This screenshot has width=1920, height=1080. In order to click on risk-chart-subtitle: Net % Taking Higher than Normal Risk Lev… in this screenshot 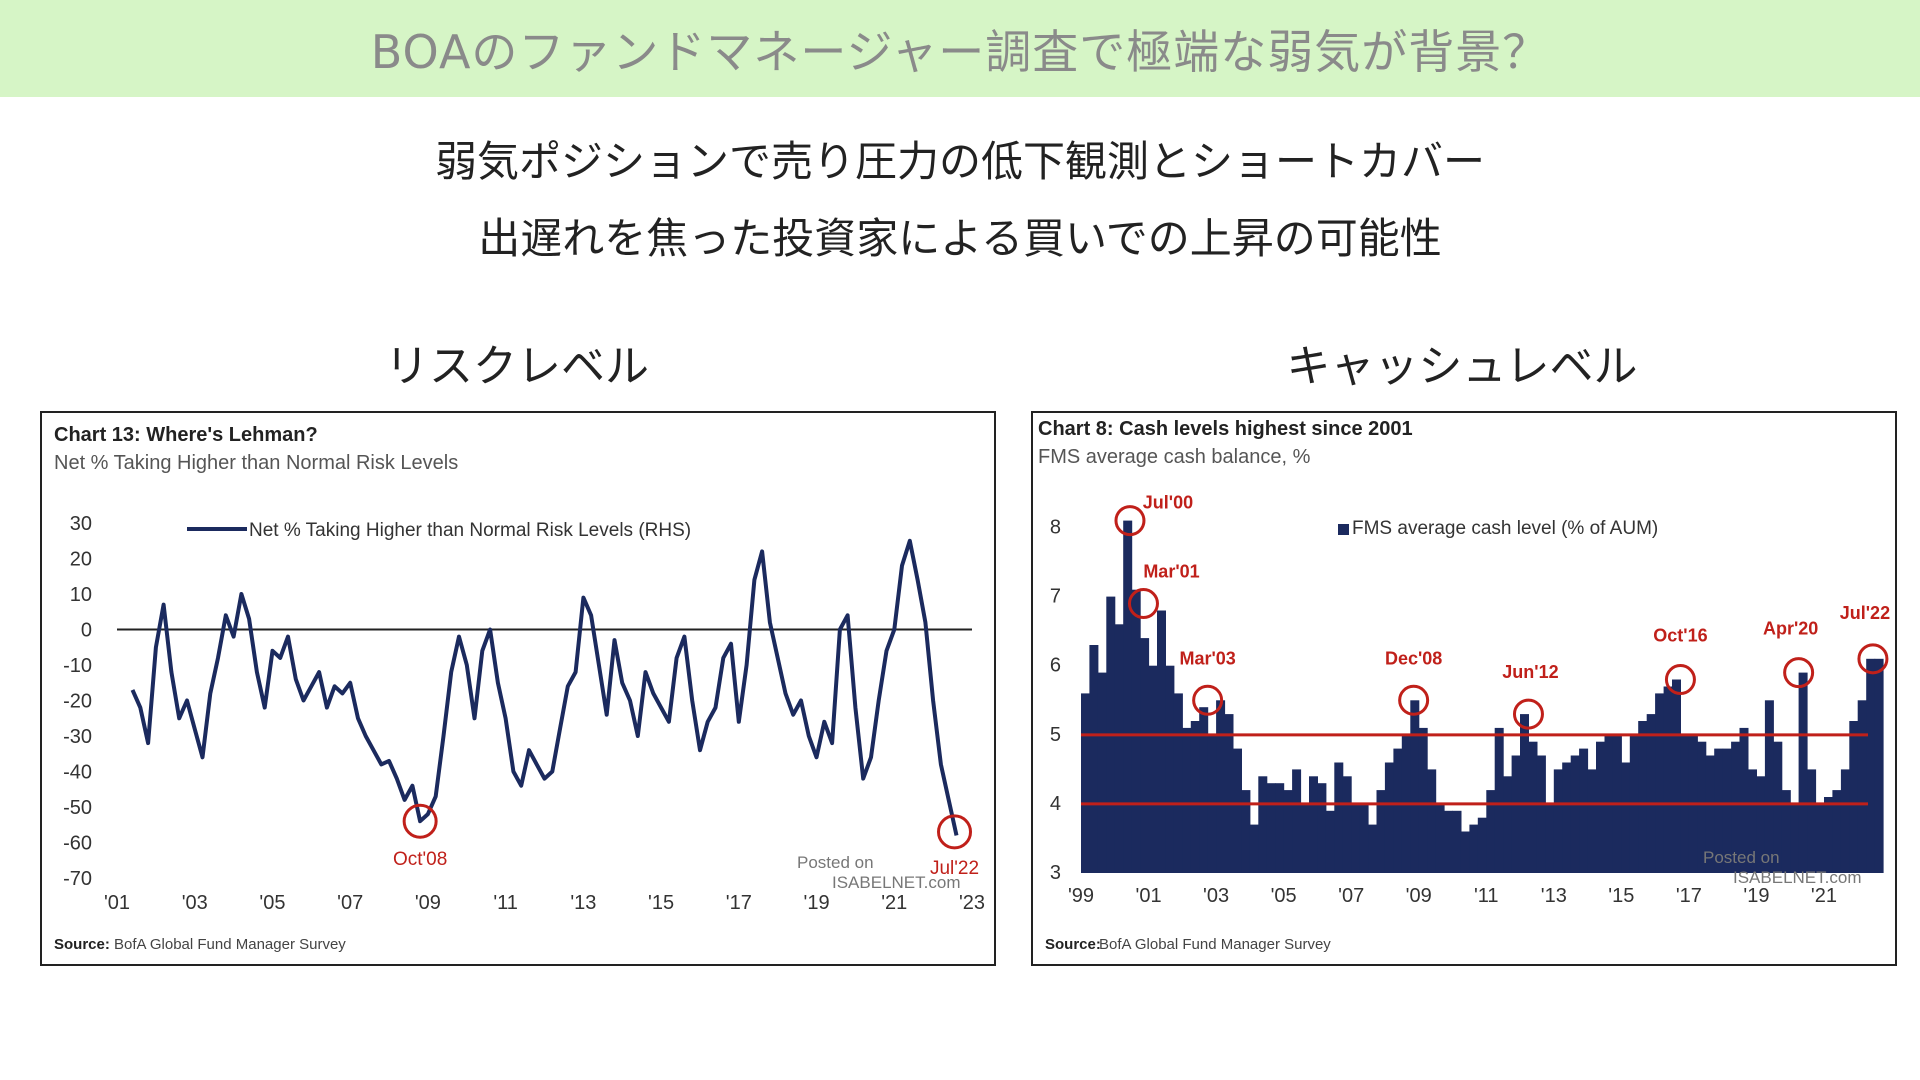, I will do `click(256, 463)`.